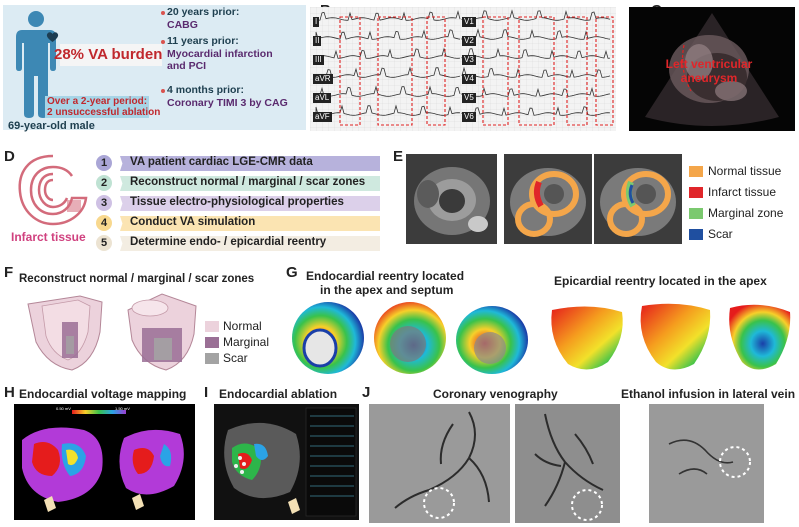  Describe the element at coordinates (317, 41) in the screenshot. I see `lead-label: II` at that location.